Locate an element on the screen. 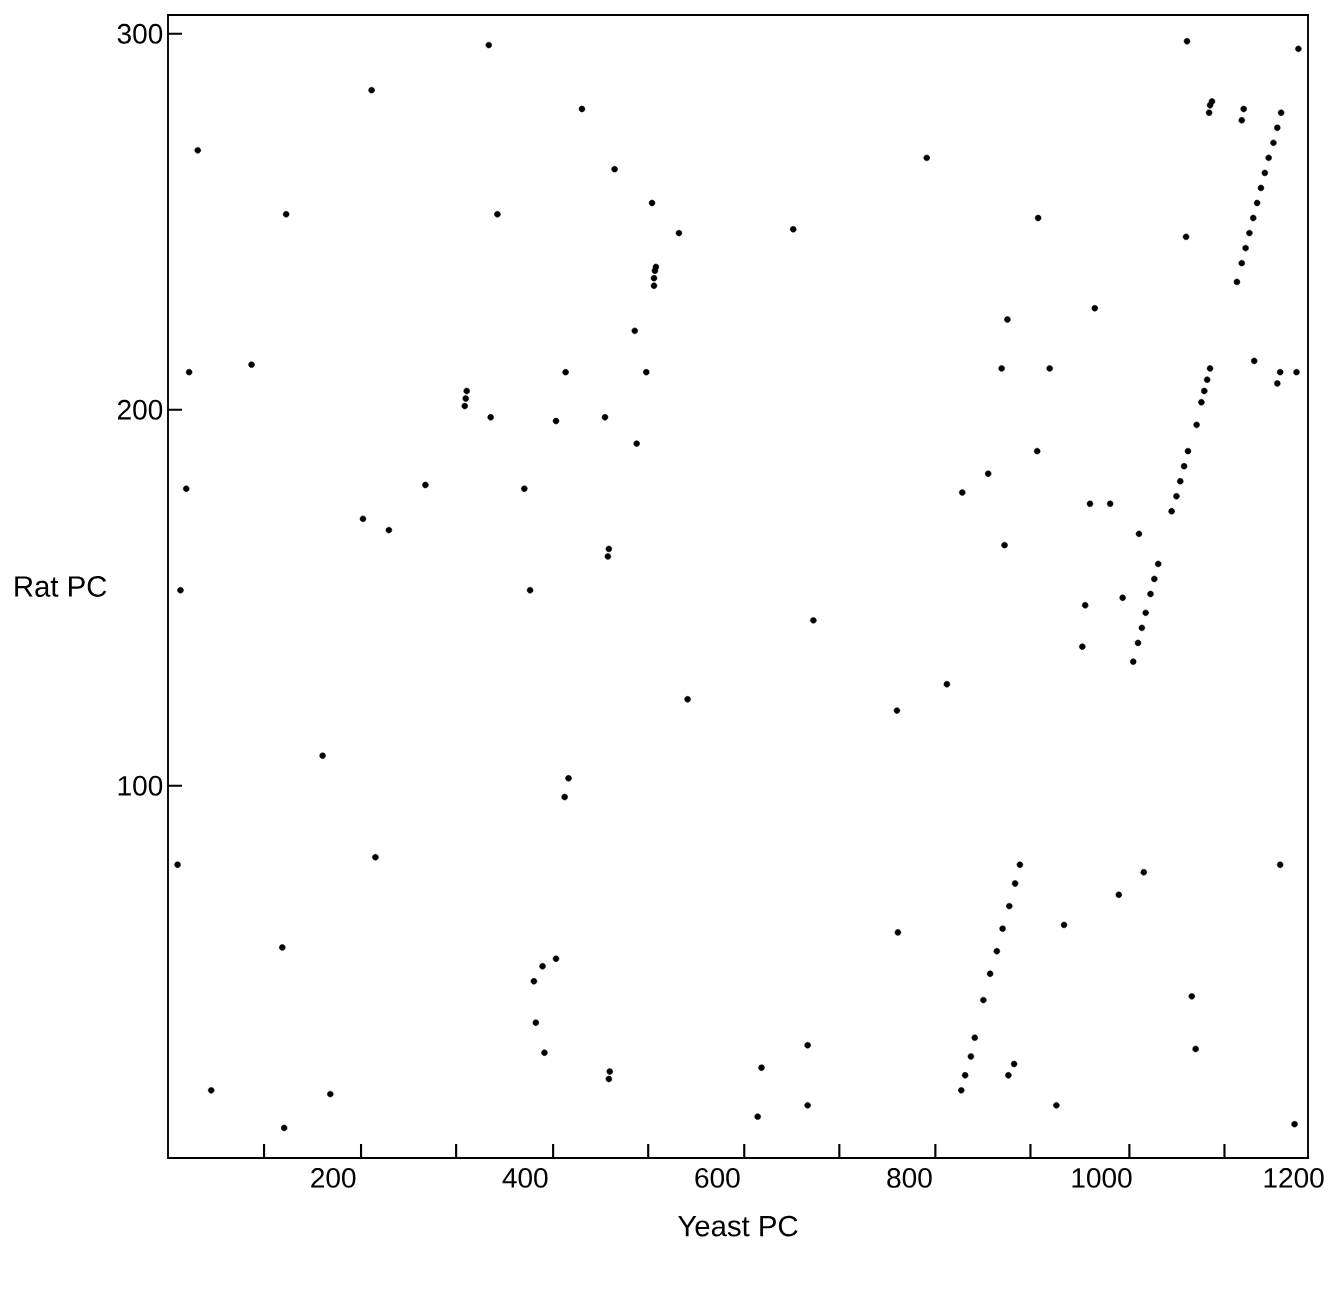 This screenshot has width=1342, height=1296. x-axis-title: Yeast PC is located at coordinates (738, 1226).